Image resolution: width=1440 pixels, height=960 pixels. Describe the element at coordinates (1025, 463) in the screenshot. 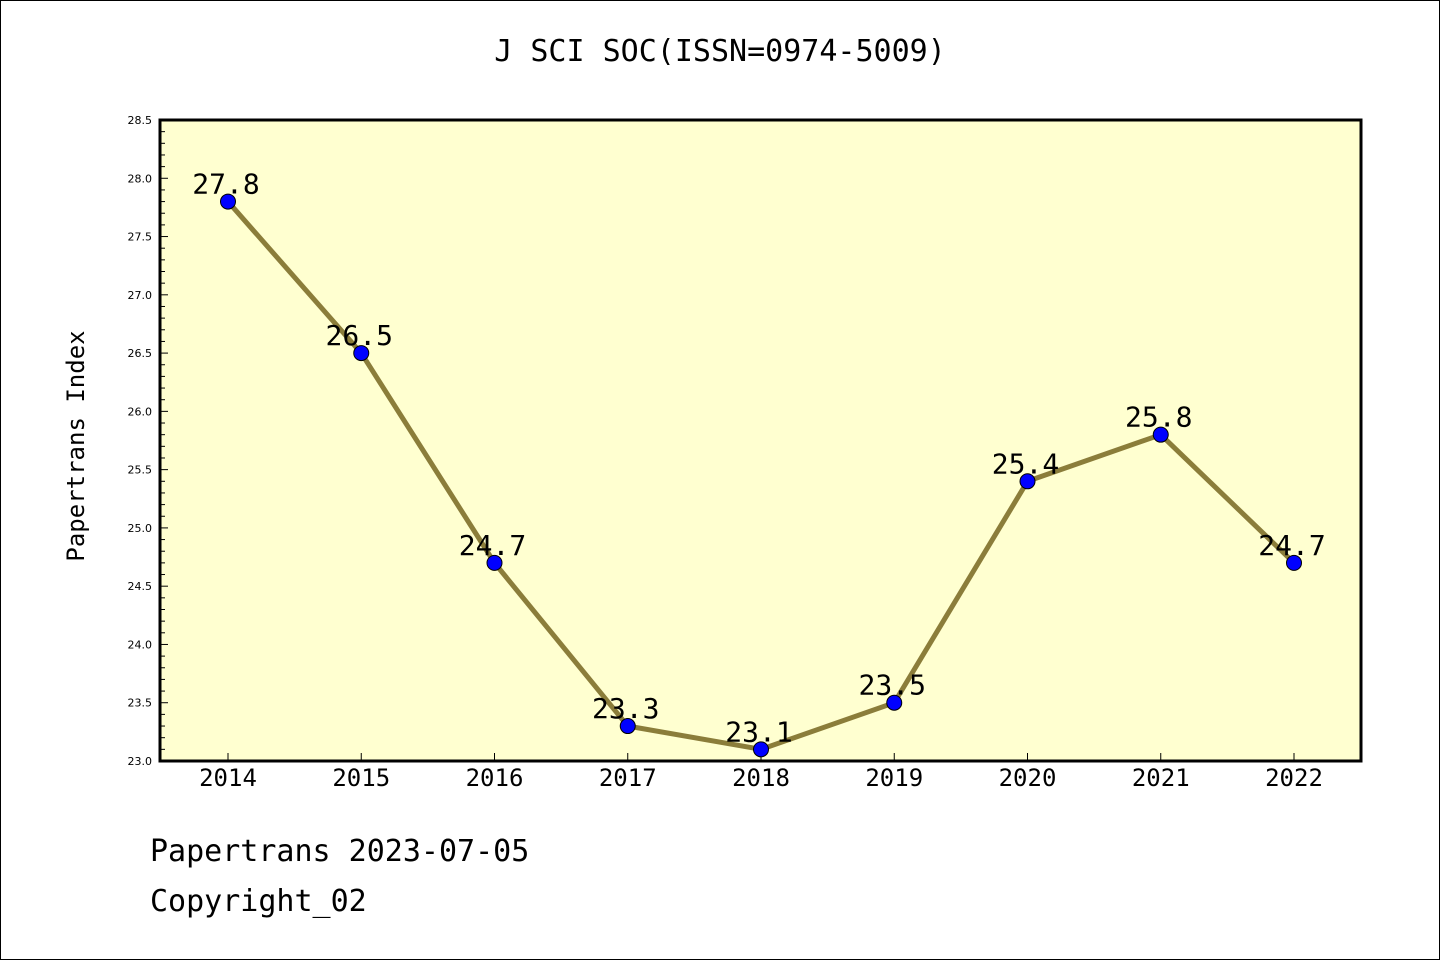

I see `data-label: 25.4` at that location.